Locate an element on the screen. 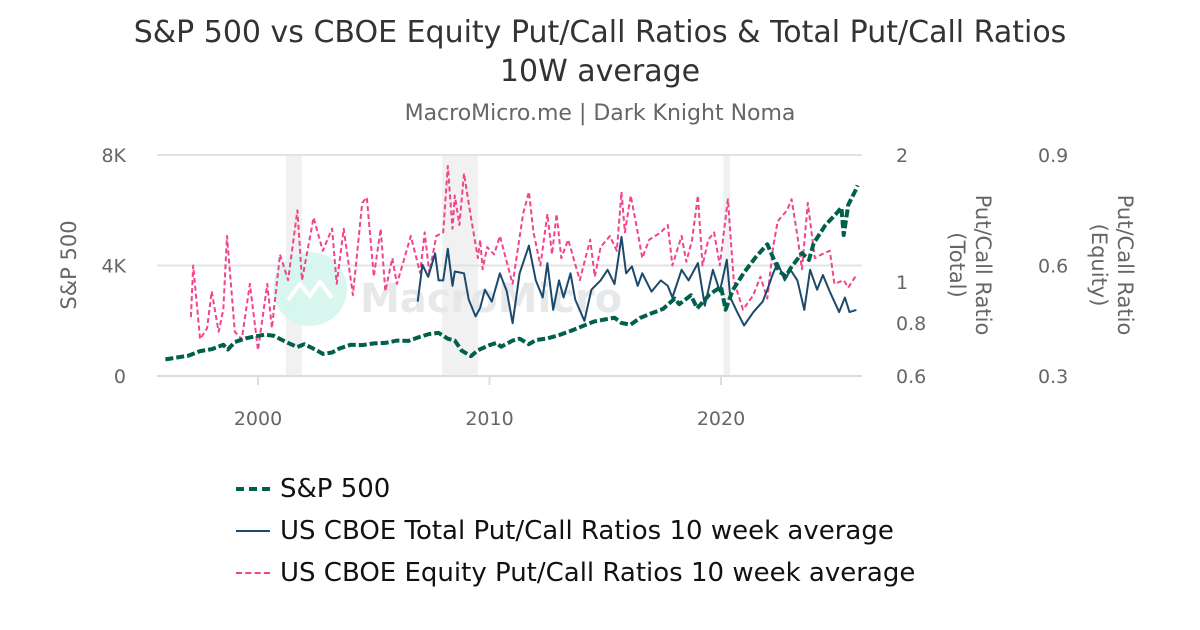 This screenshot has width=1200, height=630. legend-swatch-total is located at coordinates (253, 531).